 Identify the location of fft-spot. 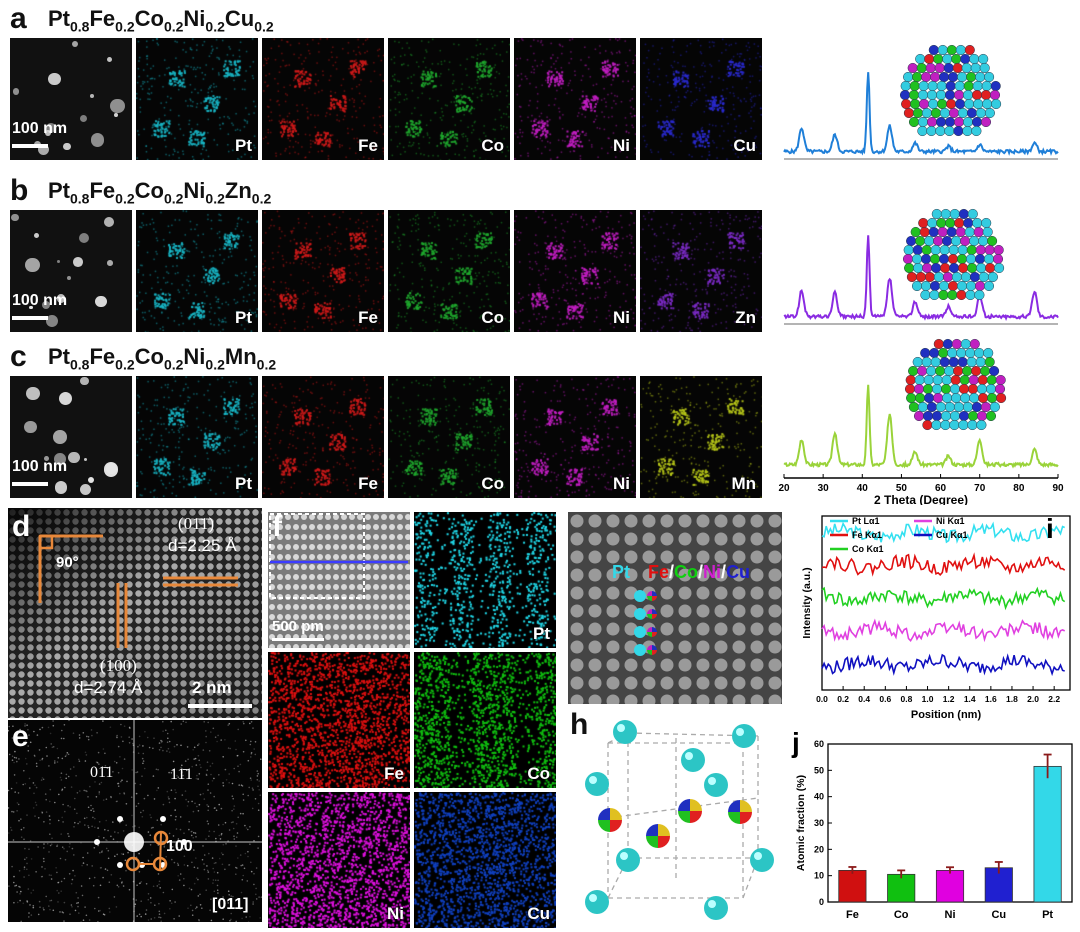
(97, 842).